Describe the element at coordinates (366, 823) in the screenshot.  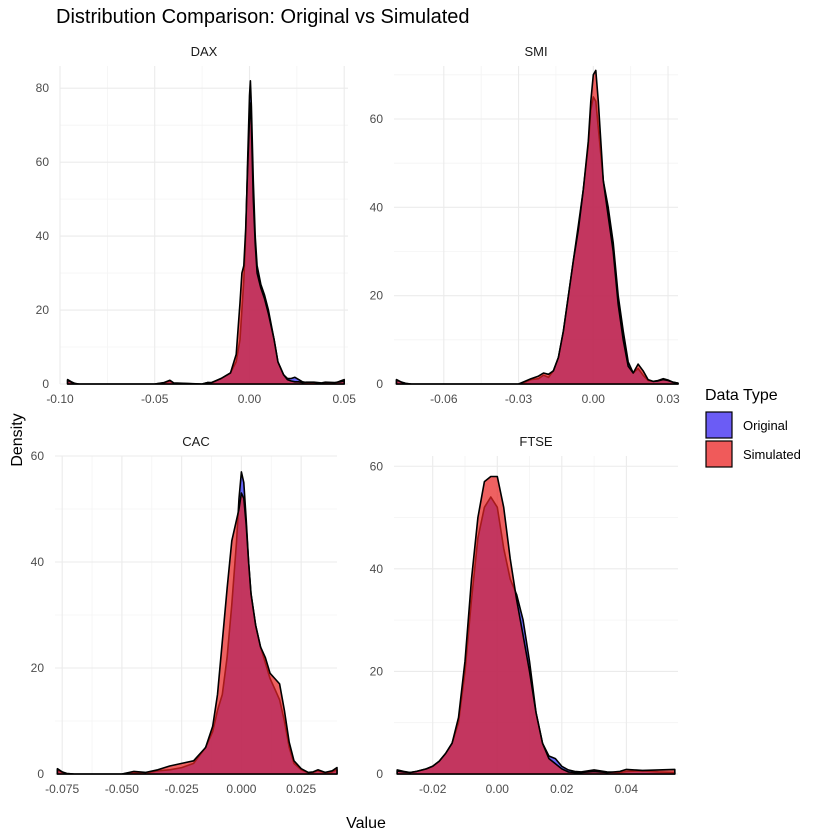
I see `x-axis-title: Value` at that location.